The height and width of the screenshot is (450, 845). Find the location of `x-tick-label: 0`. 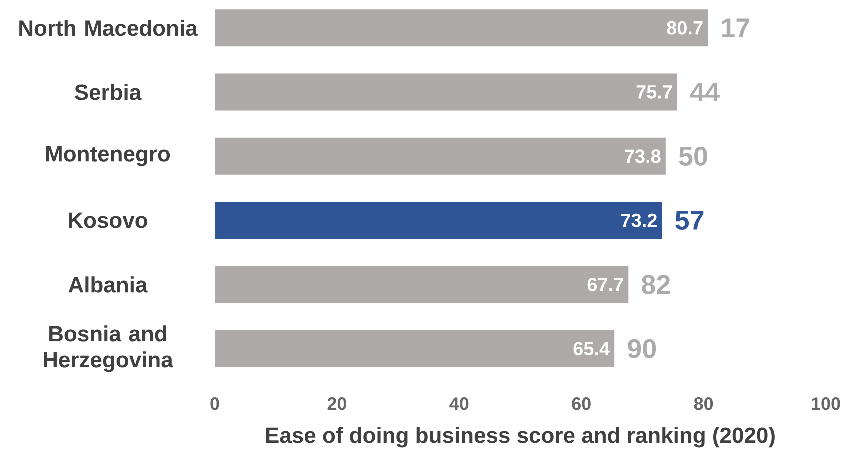

x-tick-label: 0 is located at coordinates (215, 404).